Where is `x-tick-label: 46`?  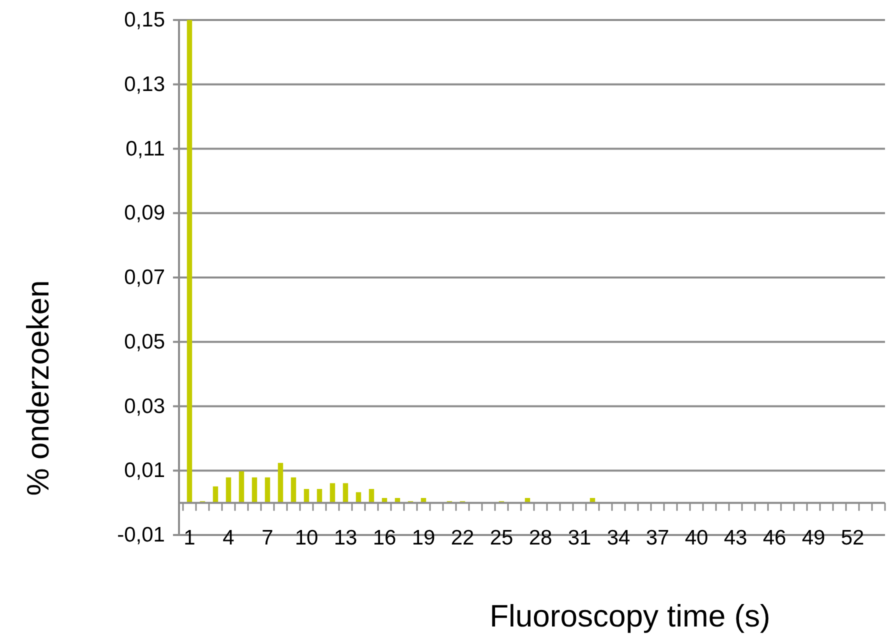
x-tick-label: 46 is located at coordinates (774, 538).